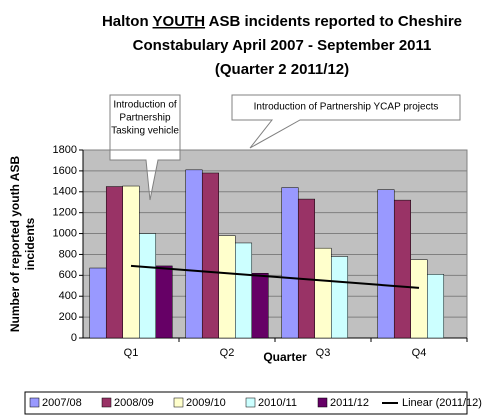  What do you see at coordinates (282, 69) in the screenshot?
I see `chart-title: (Quarter 2 2011/12)` at bounding box center [282, 69].